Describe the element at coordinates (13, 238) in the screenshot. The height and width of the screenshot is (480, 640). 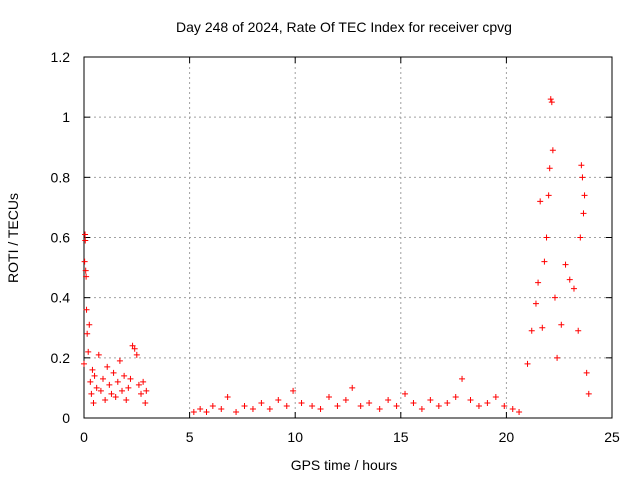
I see `y-axis-label: ROTI / TECUs` at that location.